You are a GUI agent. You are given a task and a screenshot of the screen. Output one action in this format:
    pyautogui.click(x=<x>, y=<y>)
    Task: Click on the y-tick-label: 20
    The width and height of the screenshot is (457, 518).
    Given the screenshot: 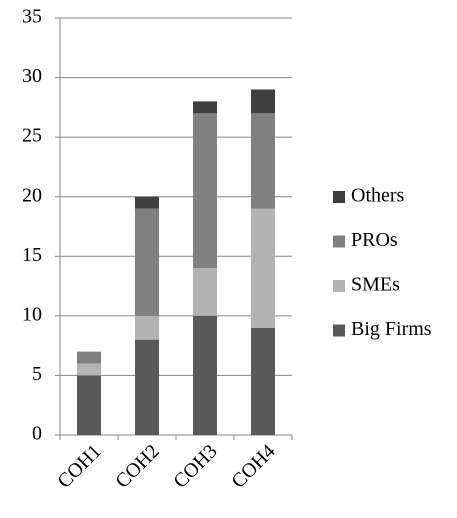 What is the action you would take?
    pyautogui.click(x=32, y=195)
    